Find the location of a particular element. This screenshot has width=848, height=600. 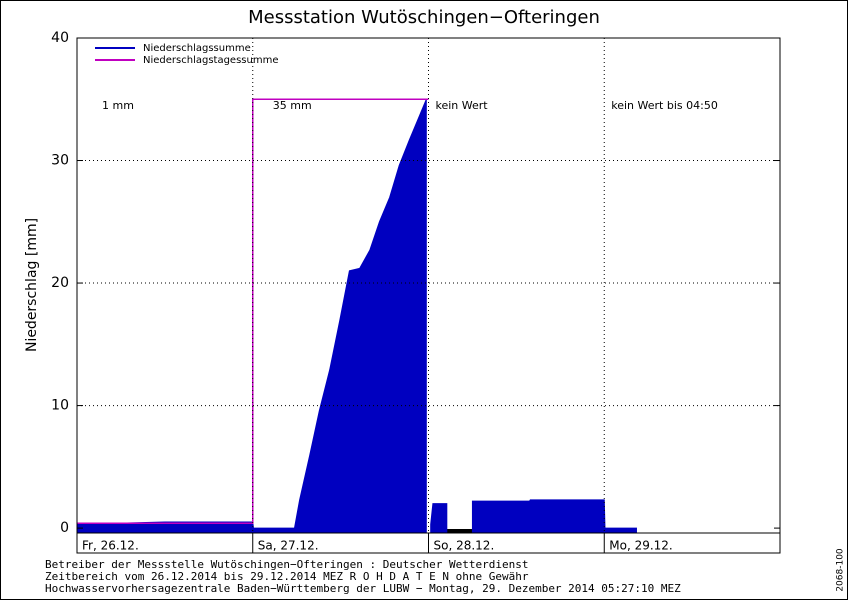

x-tick-label: Sa, 27.12. is located at coordinates (288, 546).